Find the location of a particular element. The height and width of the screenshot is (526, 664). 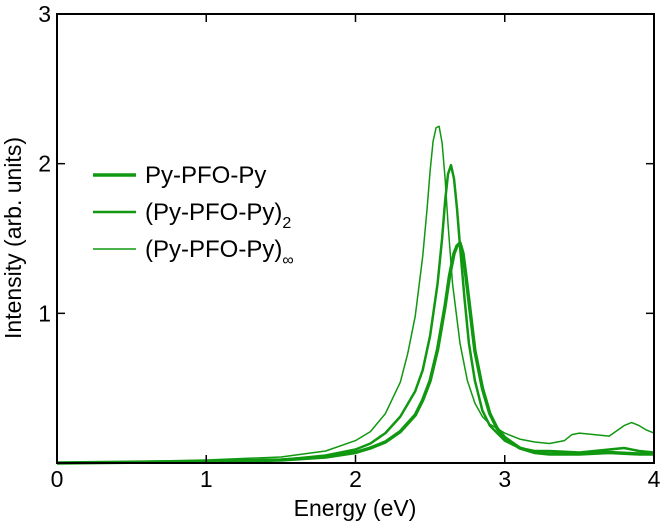

x-tick-label: 2 is located at coordinates (355, 479).